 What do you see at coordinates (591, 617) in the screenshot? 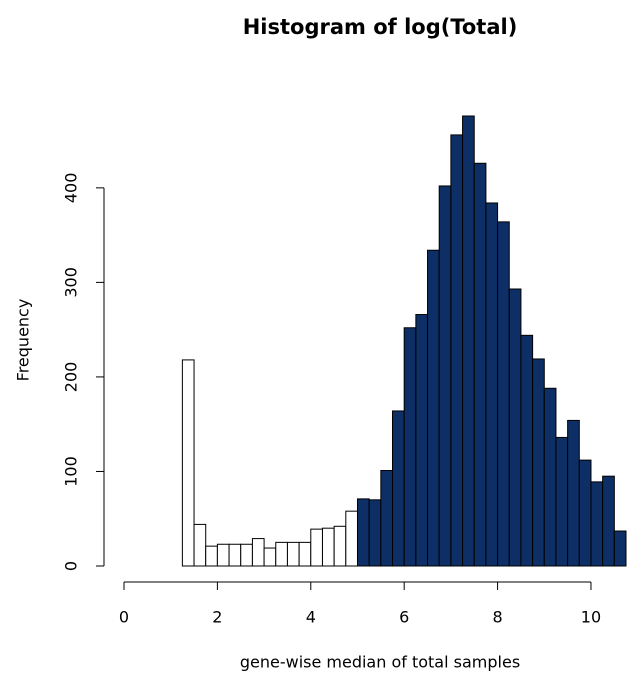
I see `x-tick-label: 10` at bounding box center [591, 617].